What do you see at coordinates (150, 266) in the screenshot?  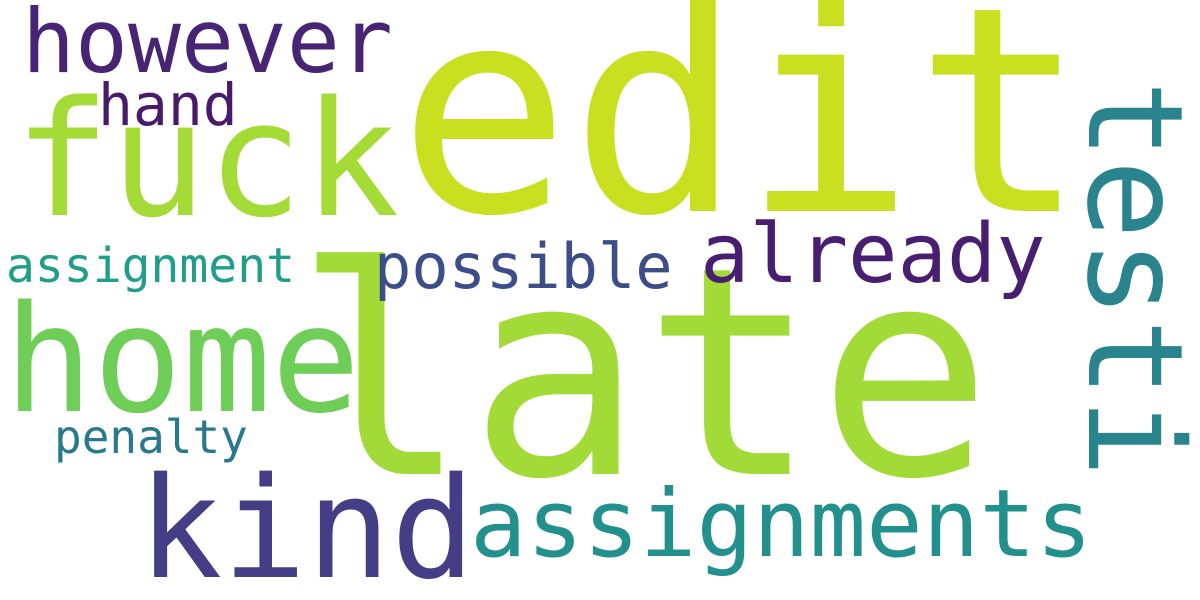 I see `word-assignment: assignment` at bounding box center [150, 266].